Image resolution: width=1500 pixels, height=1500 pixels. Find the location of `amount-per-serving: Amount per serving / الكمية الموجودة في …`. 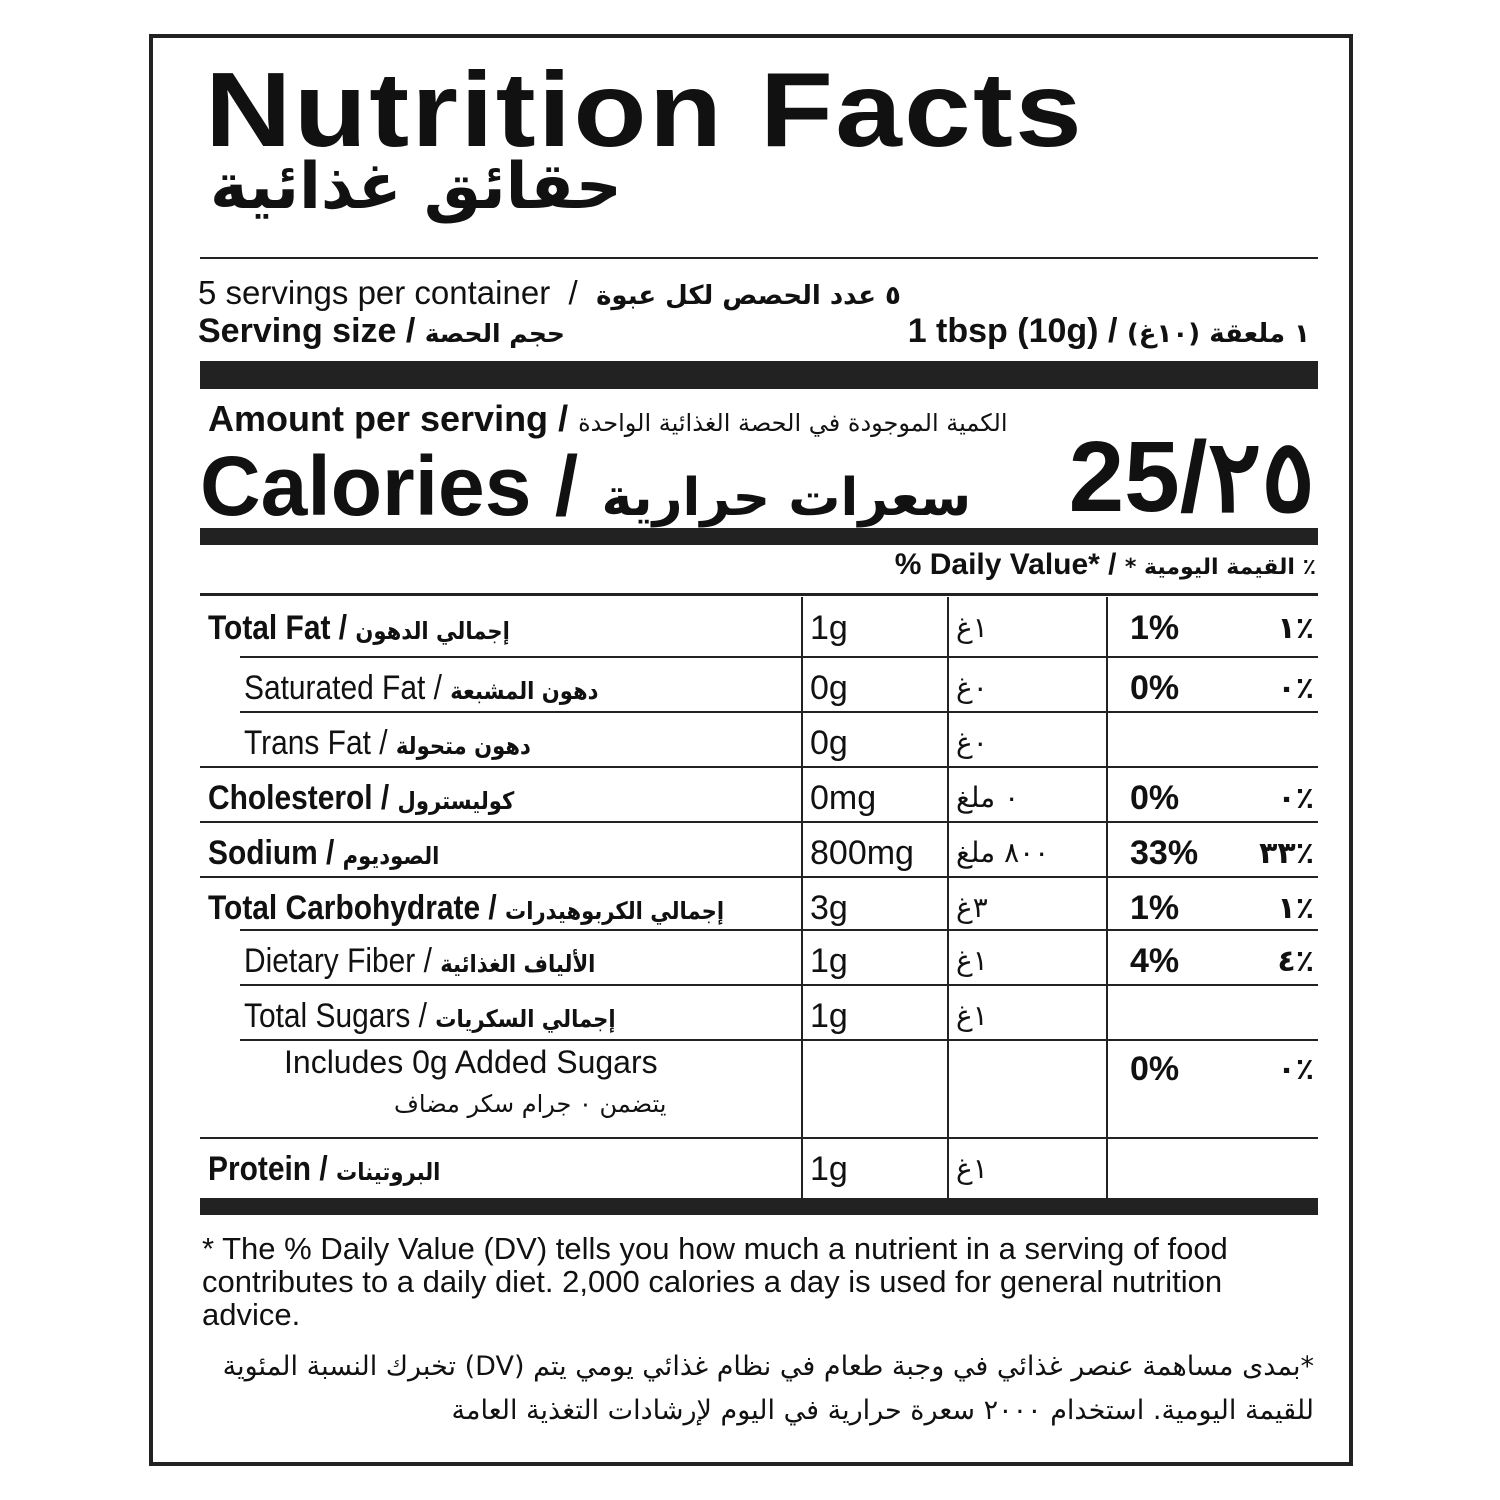

amount-per-serving: Amount per serving / الكمية الموجودة في … is located at coordinates (608, 418).